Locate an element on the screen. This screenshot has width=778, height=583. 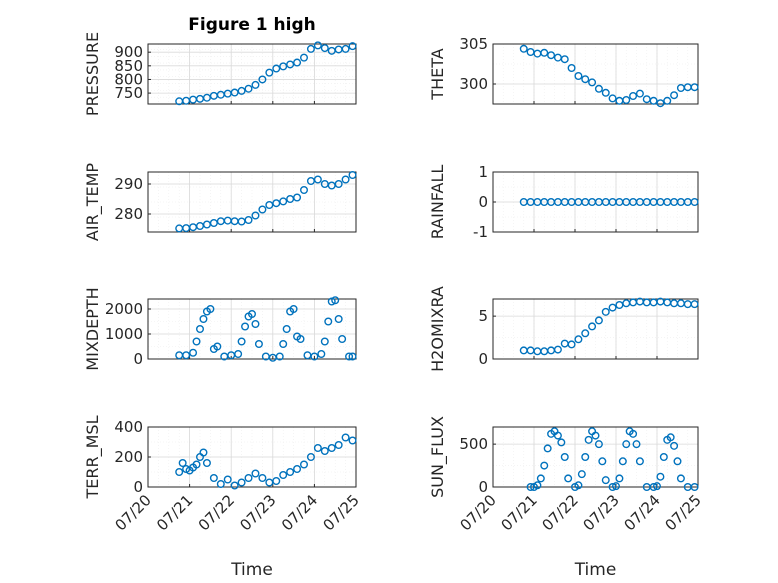
figure-title: Figure 1 high is located at coordinates (252, 25).